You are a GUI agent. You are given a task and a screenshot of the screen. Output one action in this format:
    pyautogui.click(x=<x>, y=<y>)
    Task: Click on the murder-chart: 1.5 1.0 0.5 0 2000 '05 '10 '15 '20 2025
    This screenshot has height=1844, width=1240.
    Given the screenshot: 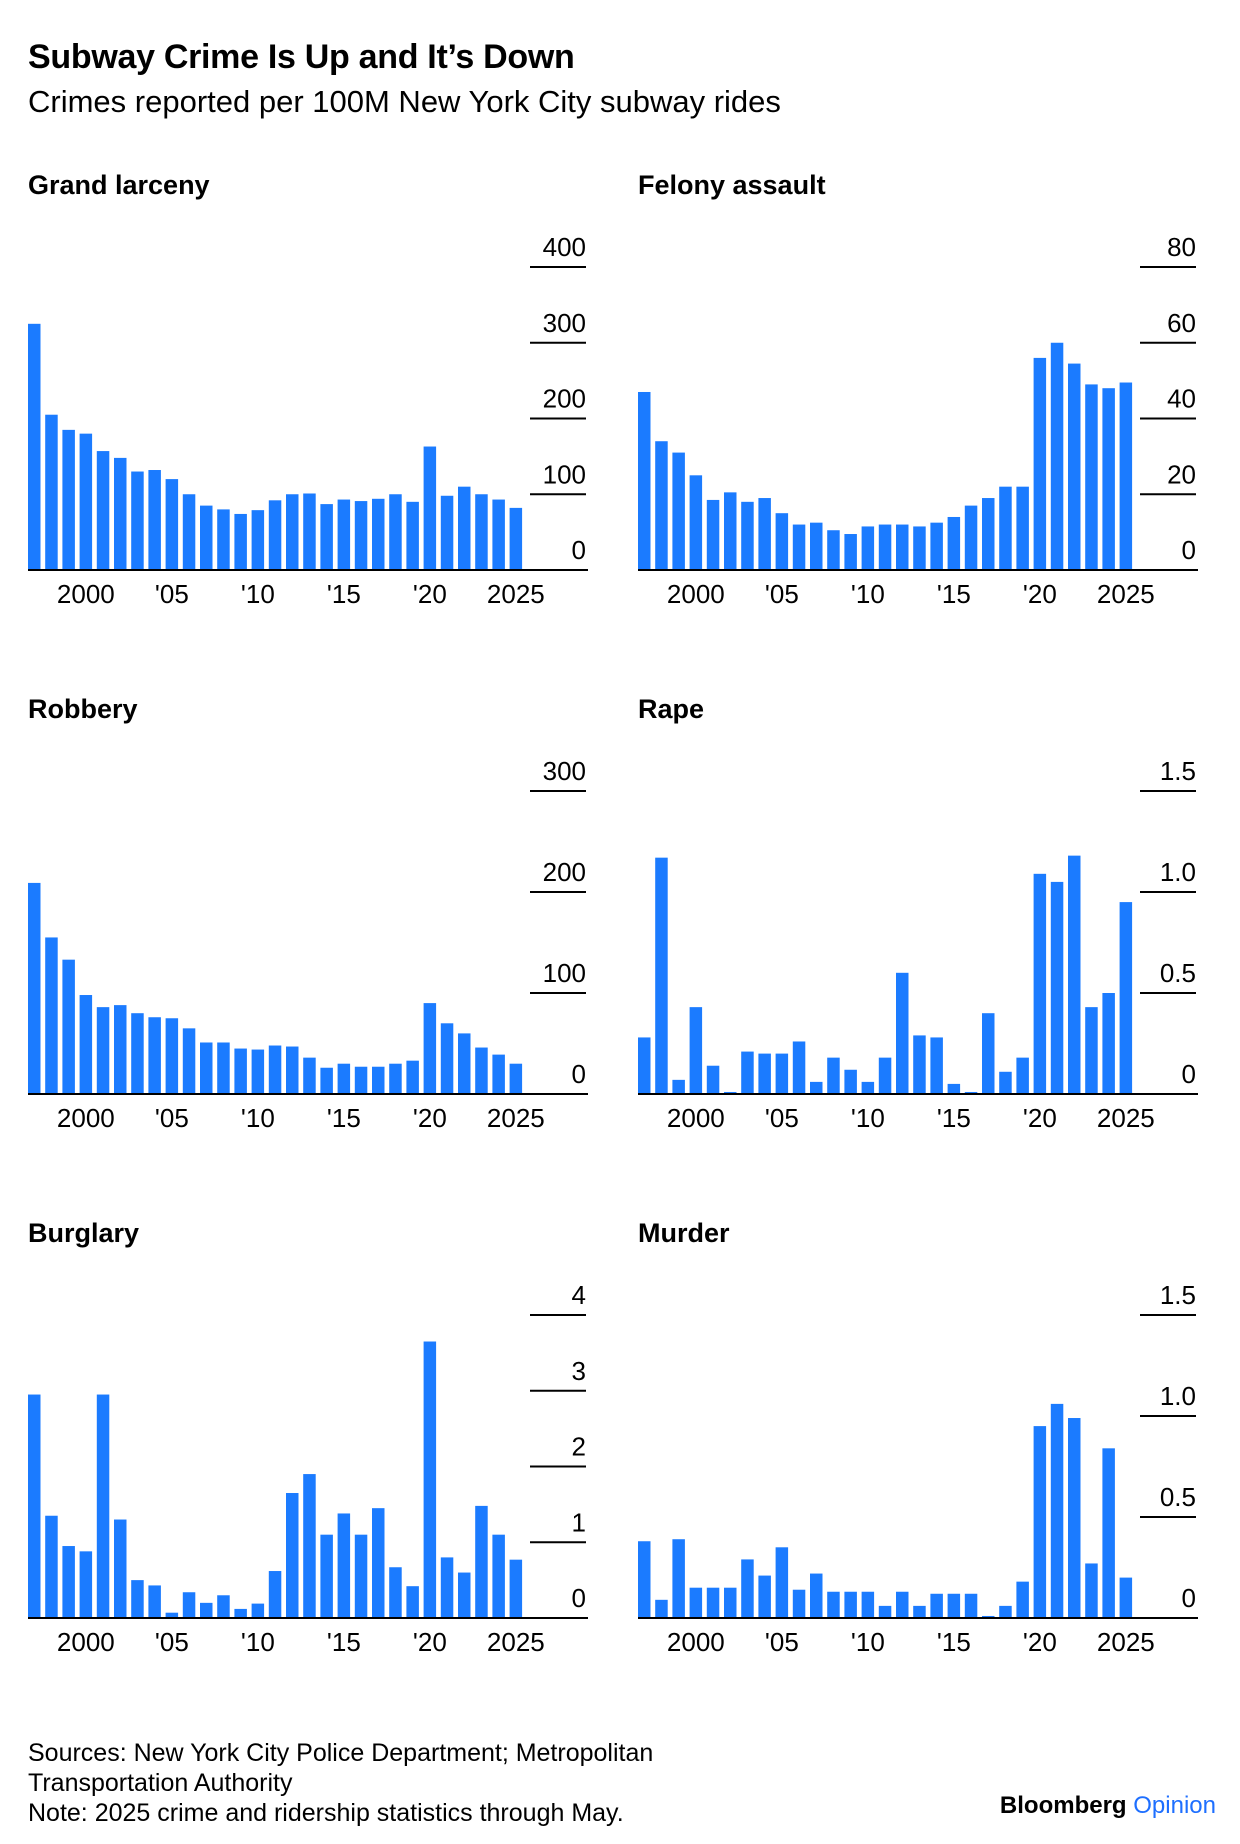 What is the action you would take?
    pyautogui.click(x=918, y=1468)
    